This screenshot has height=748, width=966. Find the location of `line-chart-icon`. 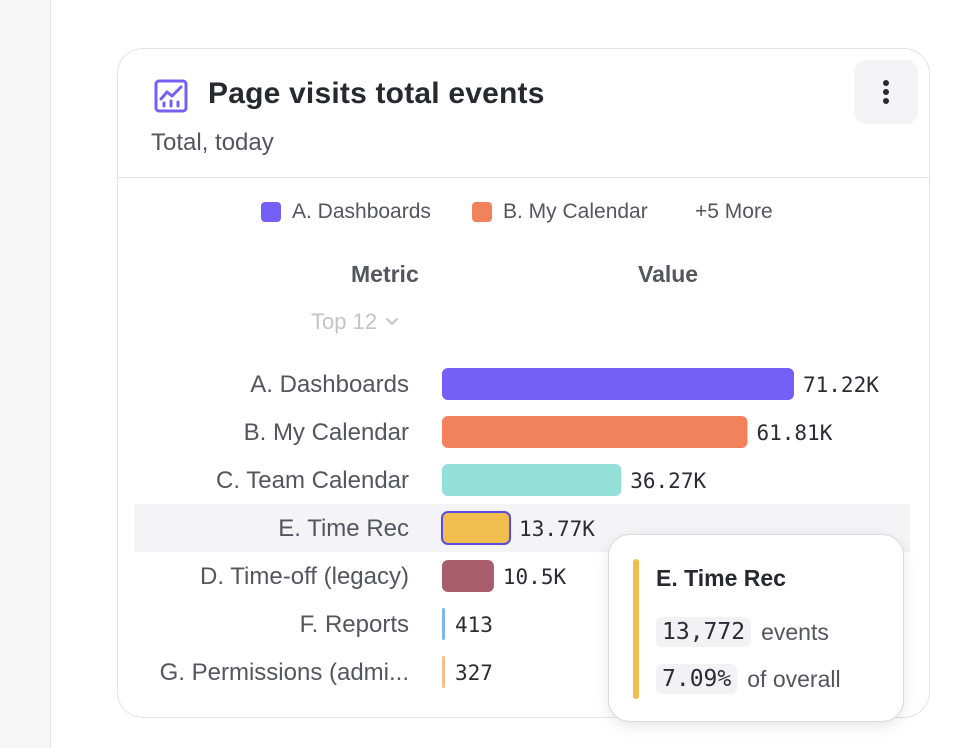

line-chart-icon is located at coordinates (171, 96).